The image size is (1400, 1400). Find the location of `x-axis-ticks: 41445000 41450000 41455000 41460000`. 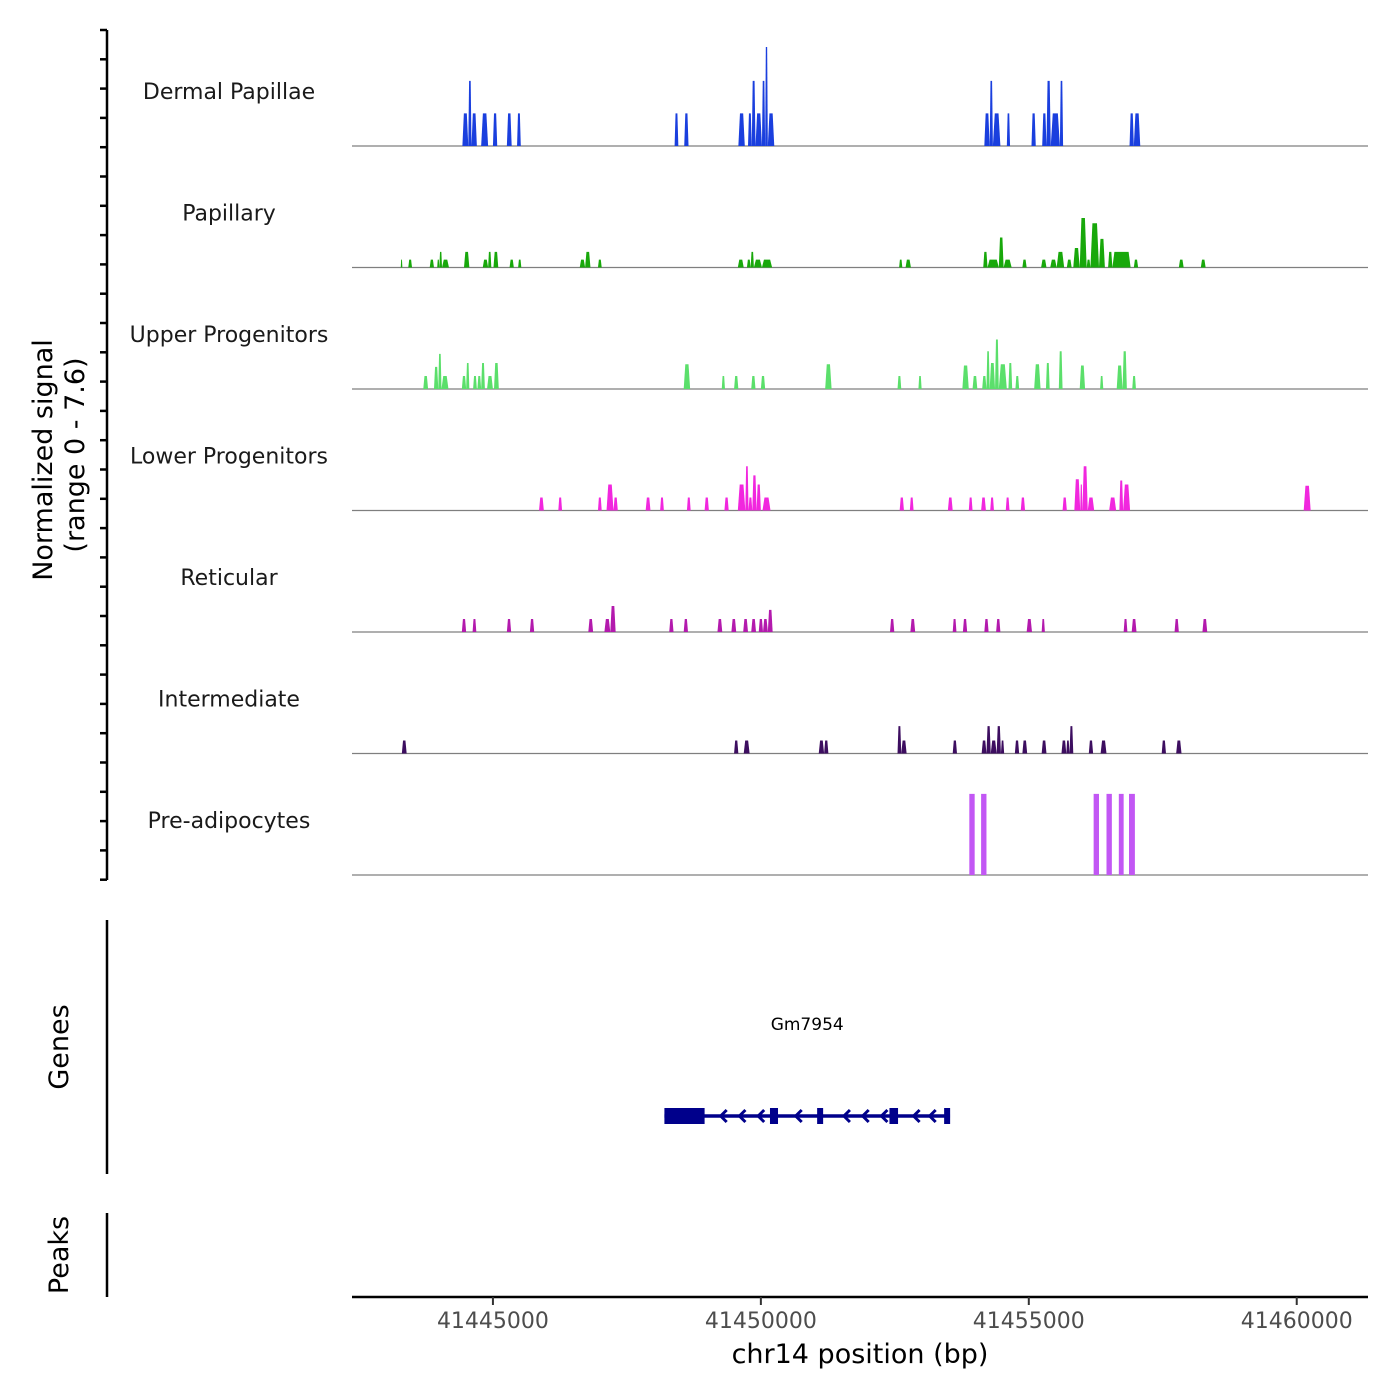

x-axis-ticks: 41445000 41450000 41455000 41460000 is located at coordinates (895, 1315).